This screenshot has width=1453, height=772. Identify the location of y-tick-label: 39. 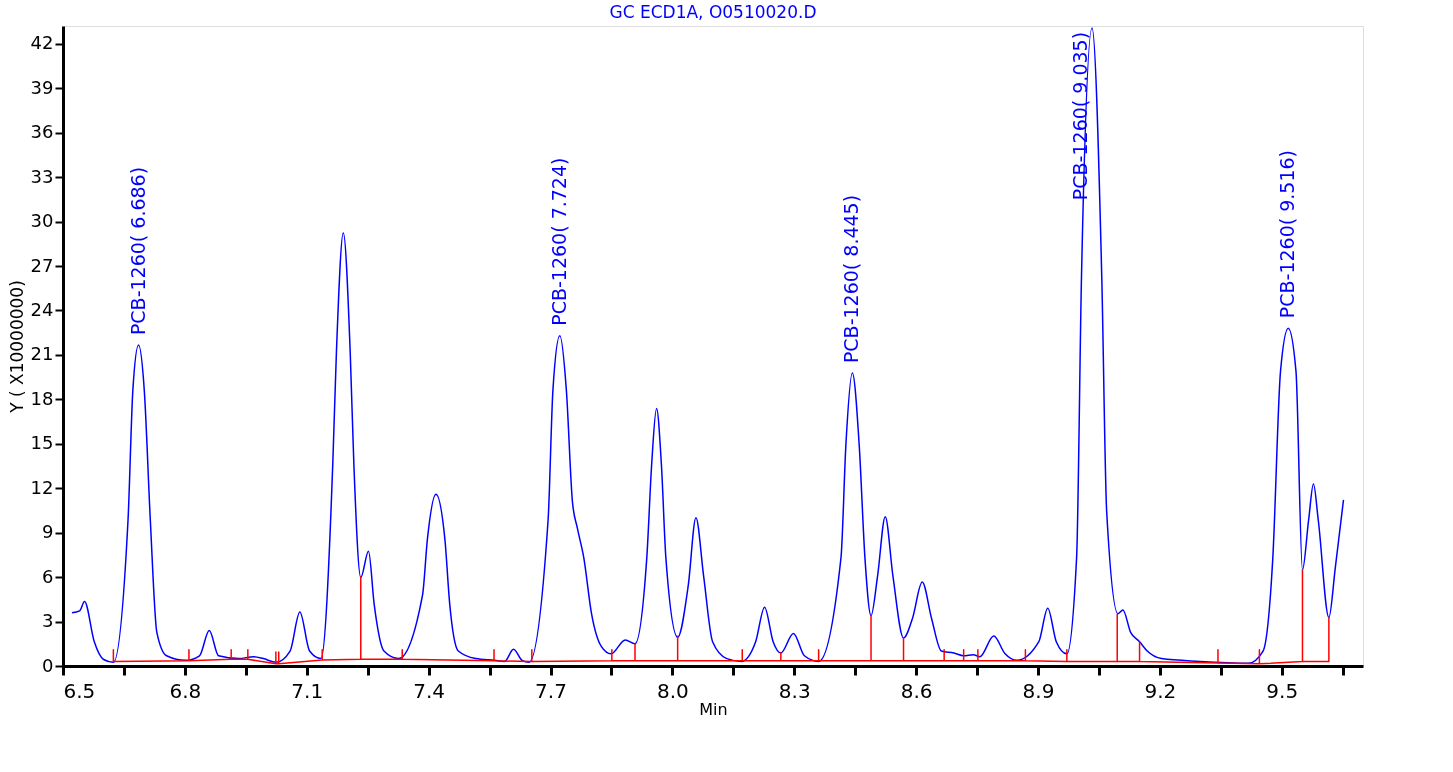
(42, 87).